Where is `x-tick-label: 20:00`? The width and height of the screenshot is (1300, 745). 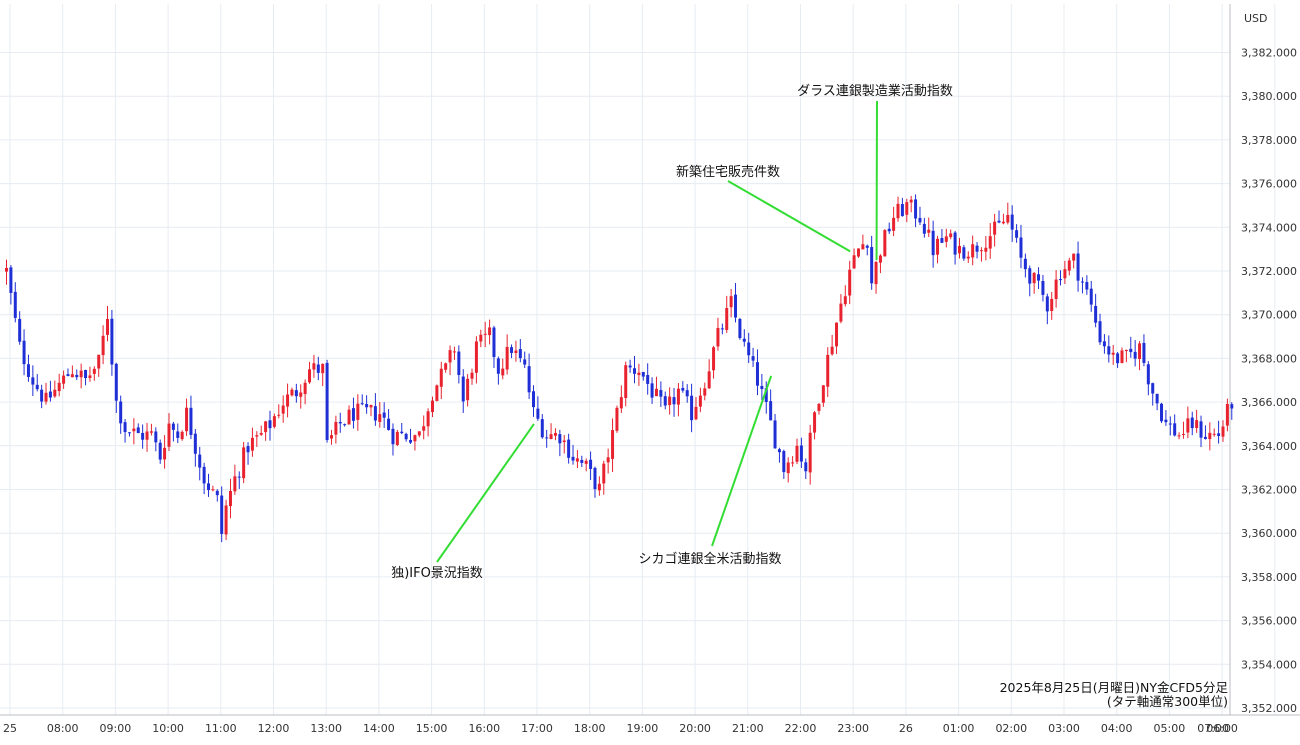
x-tick-label: 20:00 is located at coordinates (695, 728).